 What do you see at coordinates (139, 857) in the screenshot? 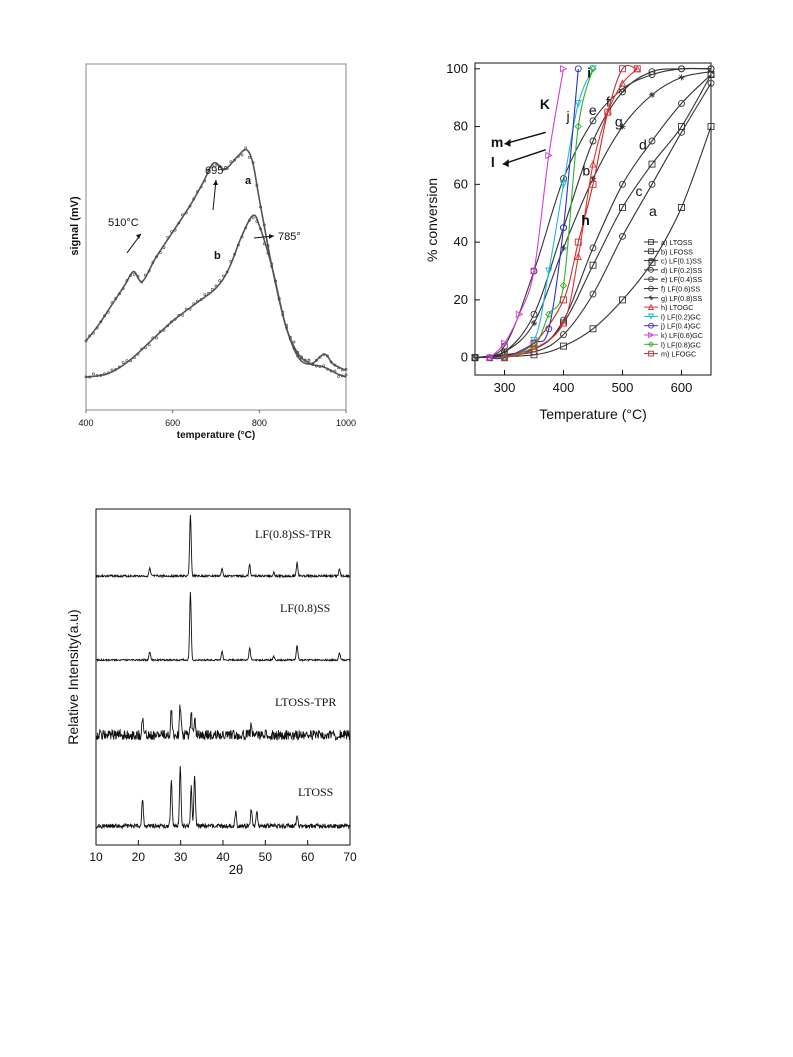
I see `xrd-x-tick-label: 20` at bounding box center [139, 857].